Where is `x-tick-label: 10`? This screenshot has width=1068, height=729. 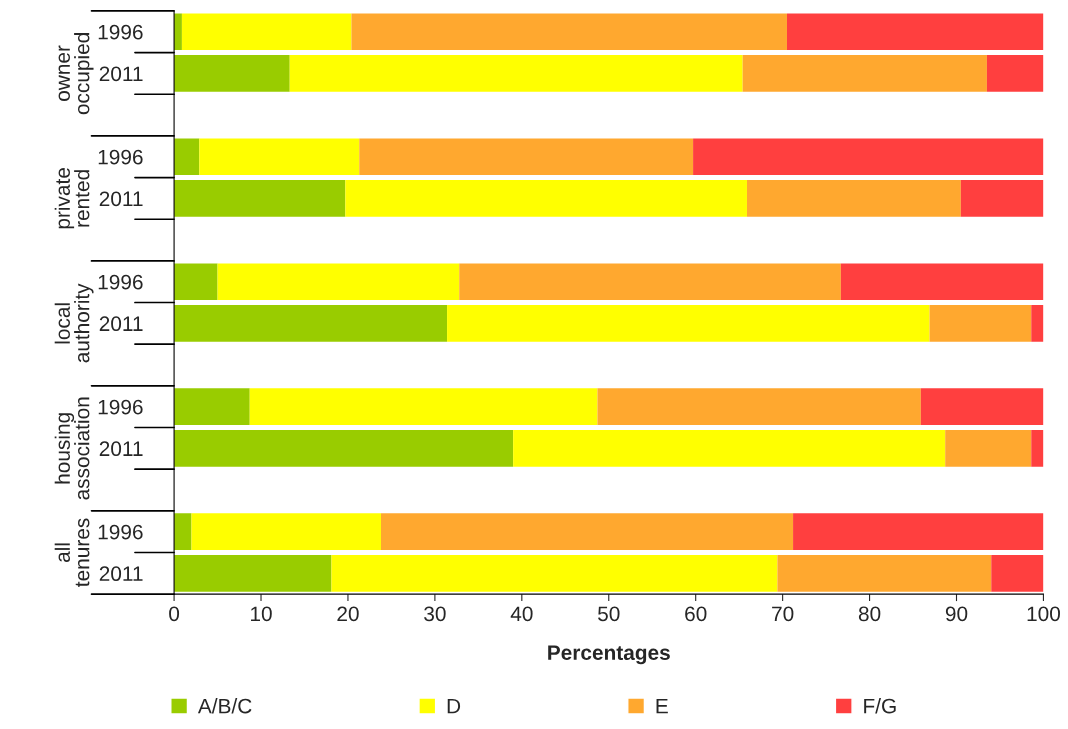
x-tick-label: 10 is located at coordinates (261, 614).